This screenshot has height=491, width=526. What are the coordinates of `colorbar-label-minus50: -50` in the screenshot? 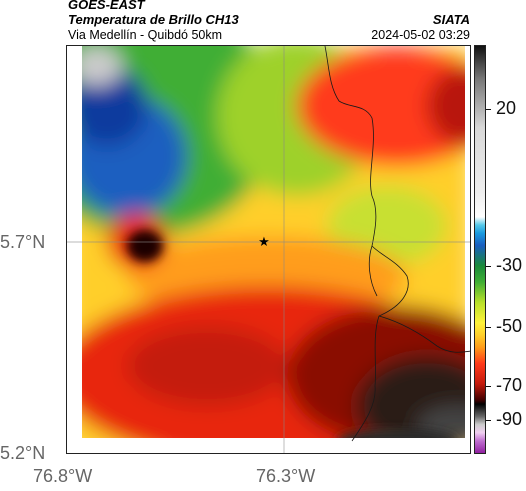 It's located at (509, 326).